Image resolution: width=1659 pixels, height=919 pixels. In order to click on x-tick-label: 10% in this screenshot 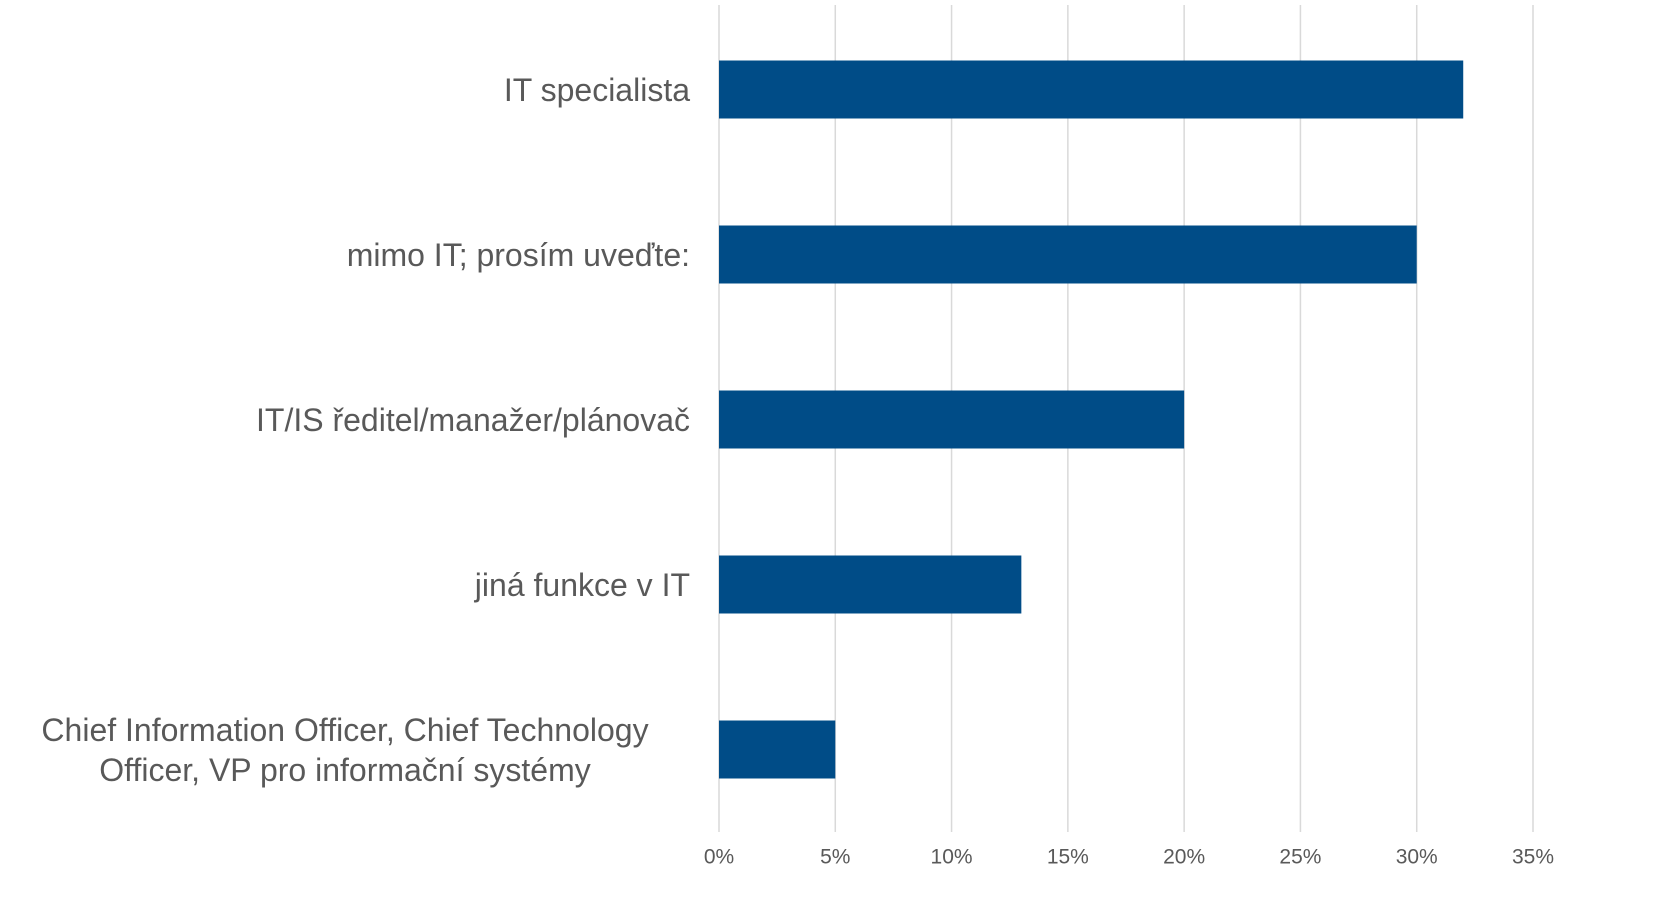, I will do `click(952, 857)`.